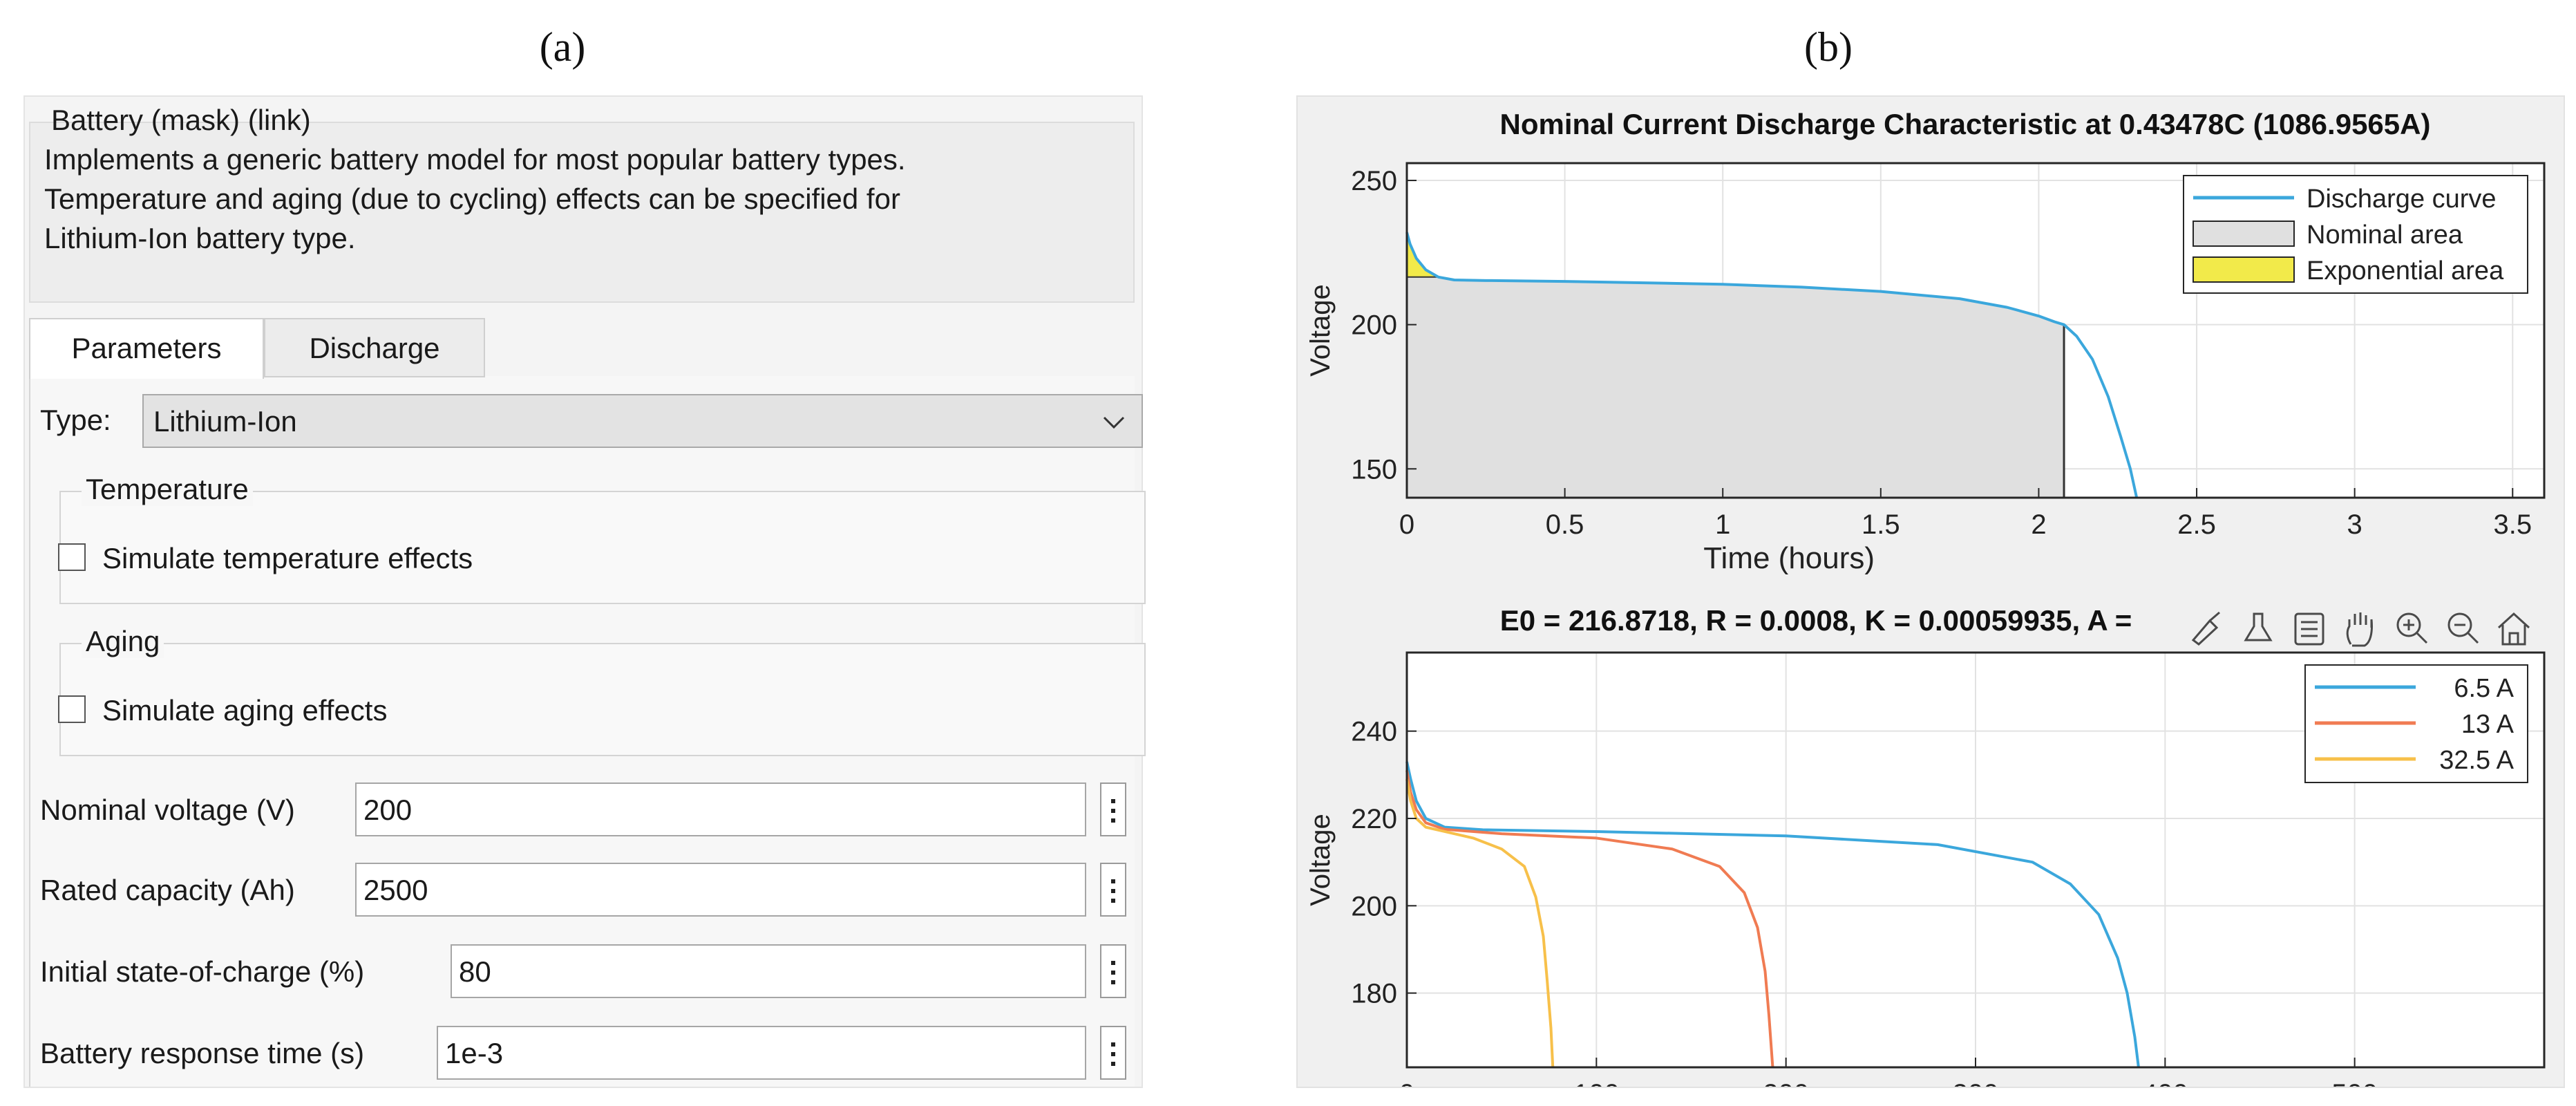 This screenshot has height=1106, width=2576. I want to click on temperature-group, so click(602, 547).